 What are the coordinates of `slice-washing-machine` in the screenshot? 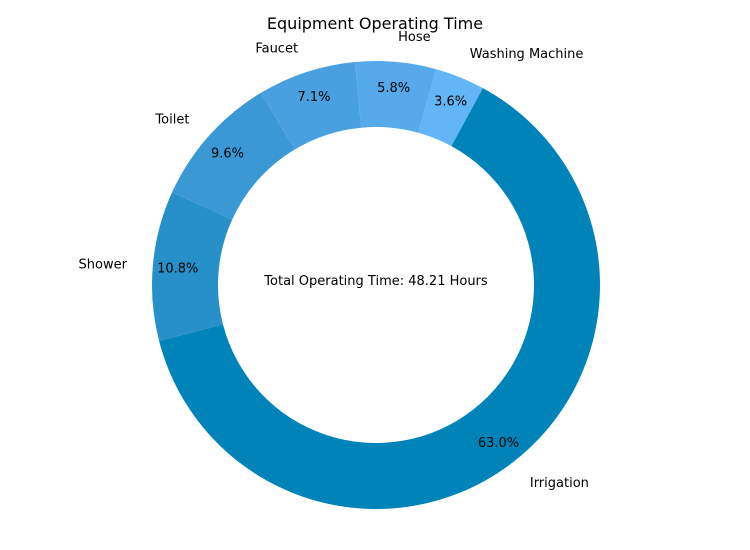 It's located at (450, 108).